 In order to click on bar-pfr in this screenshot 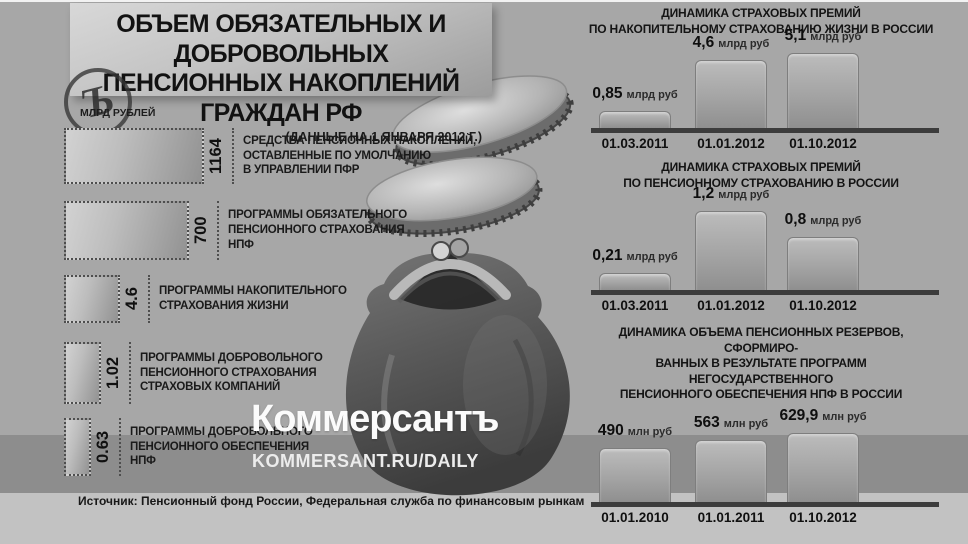, I will do `click(134, 156)`.